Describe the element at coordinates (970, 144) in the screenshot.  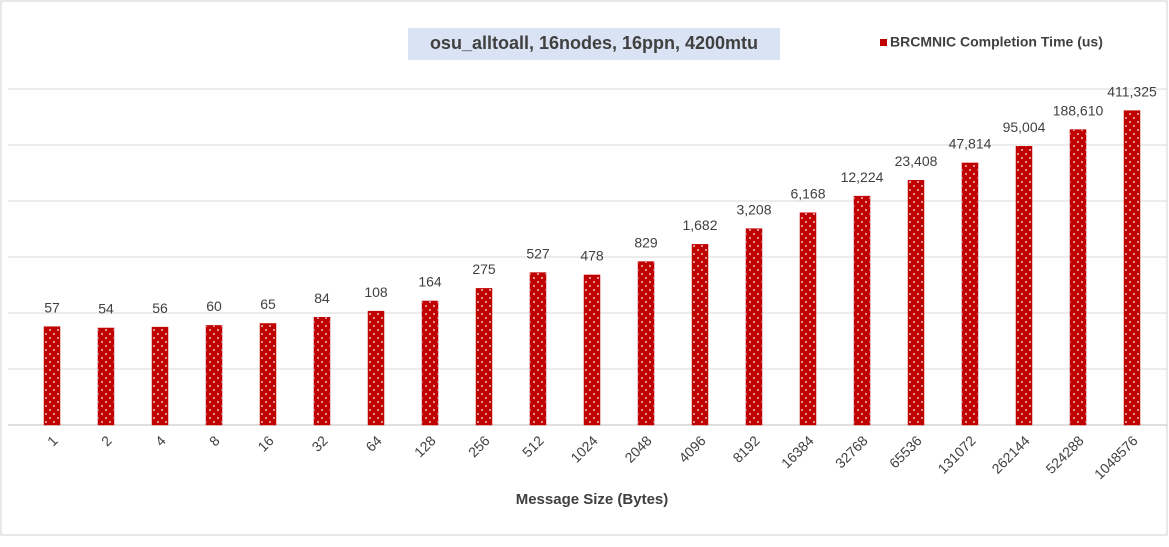
I see `data-label: 47,814` at that location.